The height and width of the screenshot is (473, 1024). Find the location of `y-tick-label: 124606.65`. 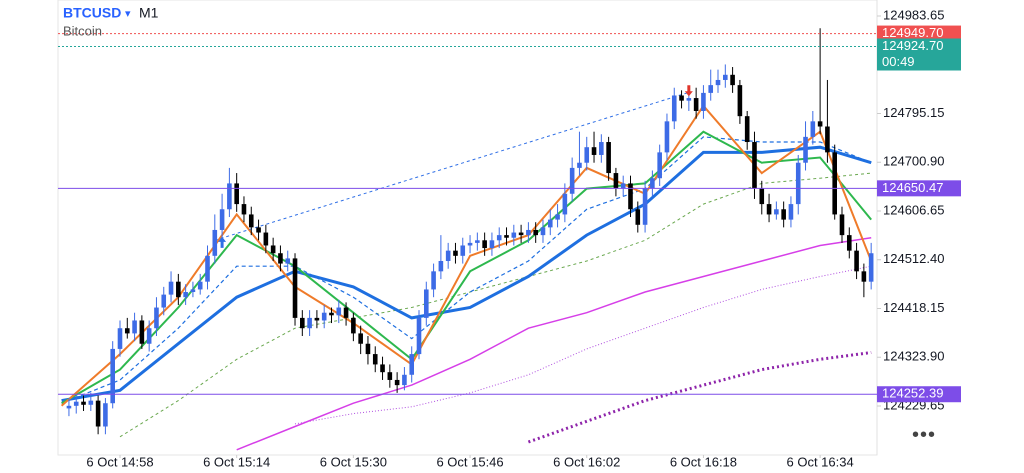

y-tick-label: 124606.65 is located at coordinates (913, 209).